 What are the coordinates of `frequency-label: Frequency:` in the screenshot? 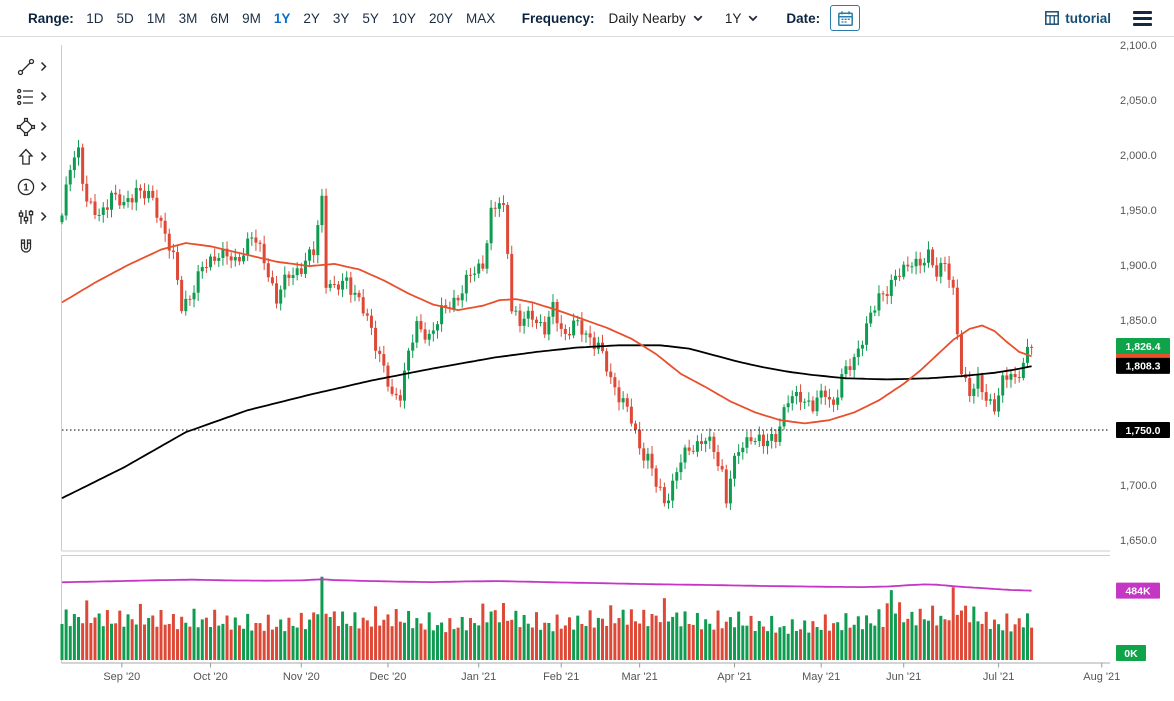 It's located at (558, 18).